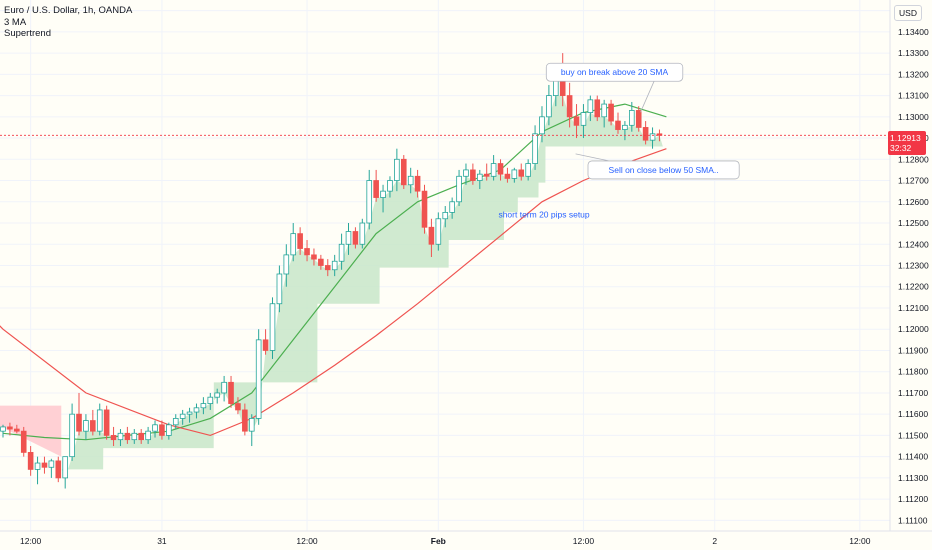  Describe the element at coordinates (614, 87) in the screenshot. I see `callout: buy on break above 20 SMA` at that location.